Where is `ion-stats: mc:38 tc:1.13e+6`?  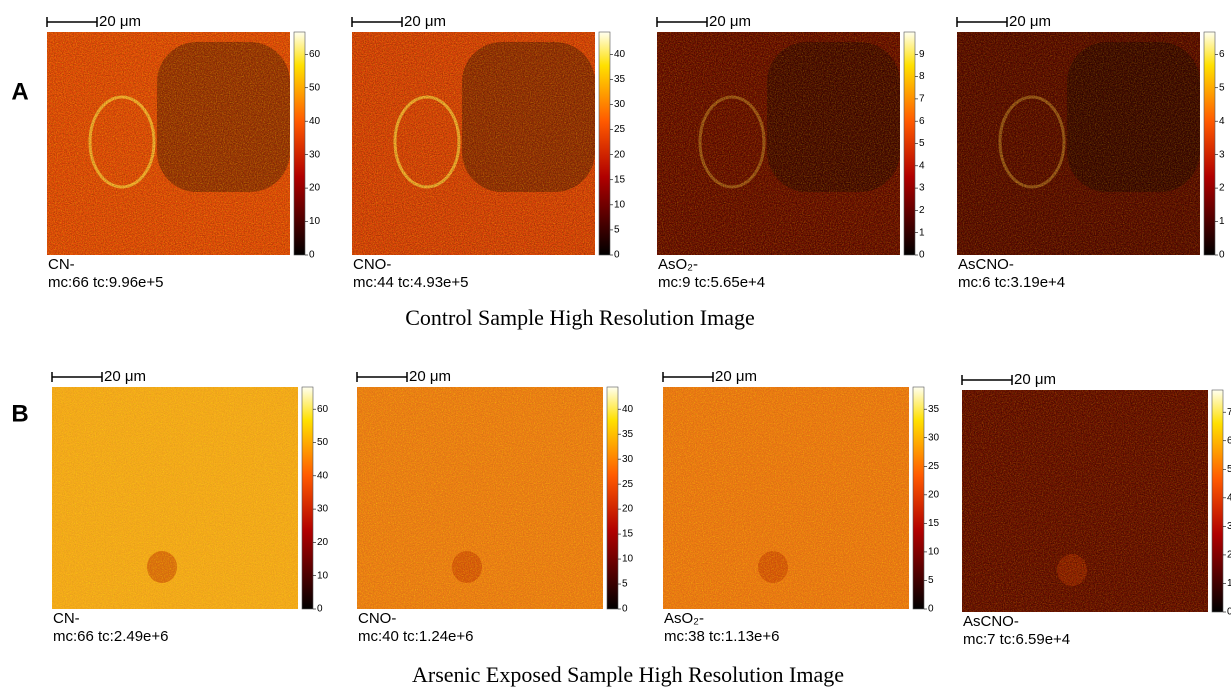 ion-stats: mc:38 tc:1.13e+6 is located at coordinates (722, 636).